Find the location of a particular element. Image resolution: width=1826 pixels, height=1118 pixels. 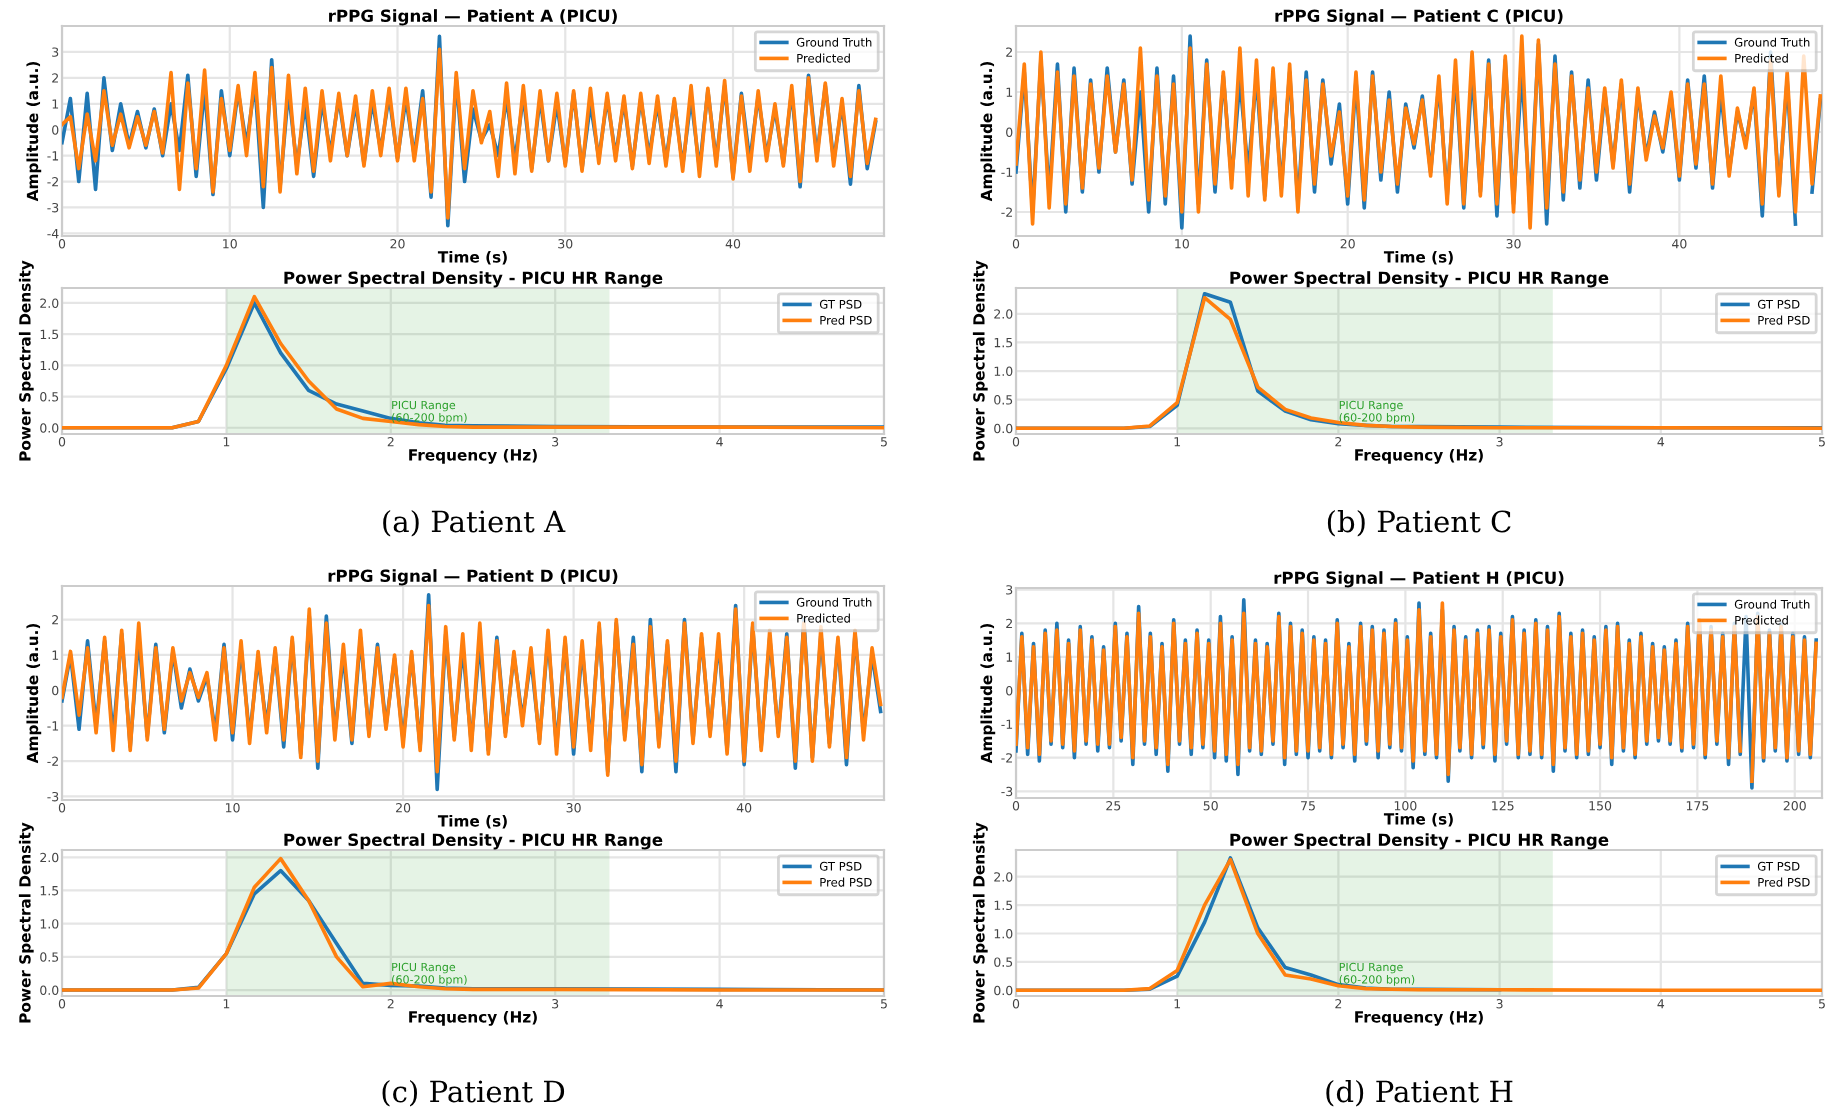

chart-title: rPPG Signal — Patient D (PICU) is located at coordinates (473, 577).